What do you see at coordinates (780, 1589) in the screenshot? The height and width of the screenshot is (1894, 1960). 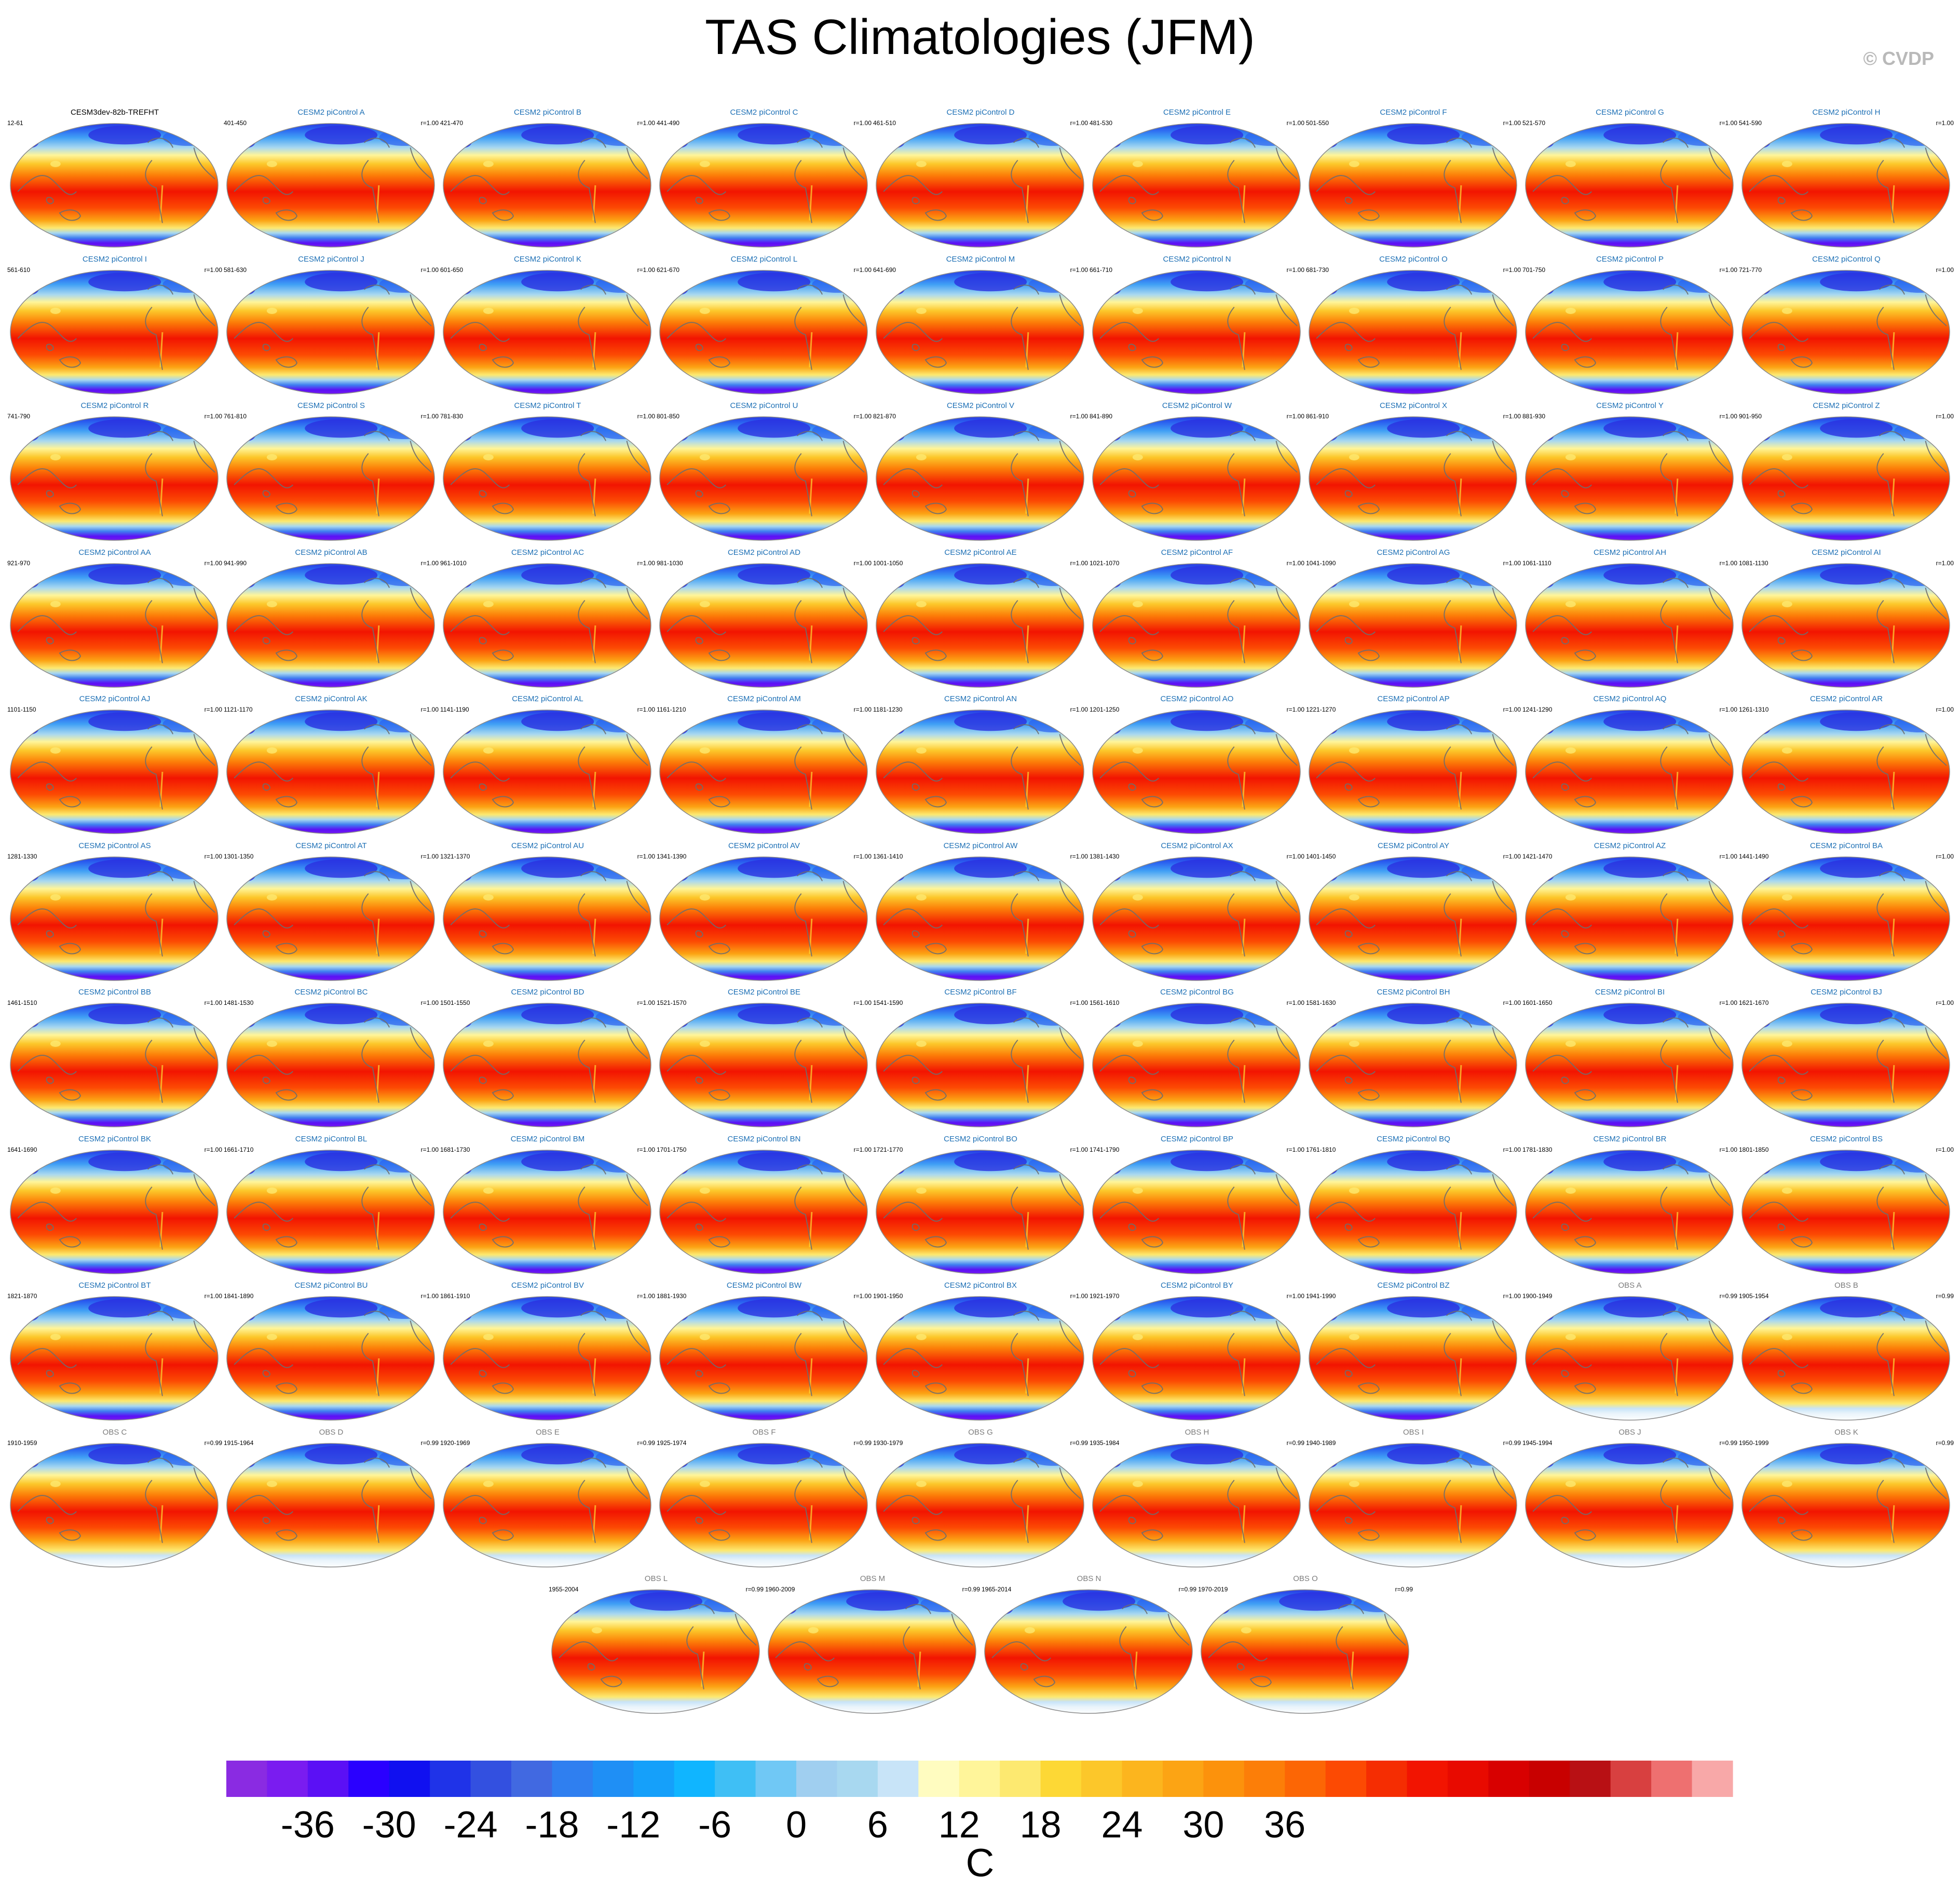 I see `panel-years: 1960-2009` at bounding box center [780, 1589].